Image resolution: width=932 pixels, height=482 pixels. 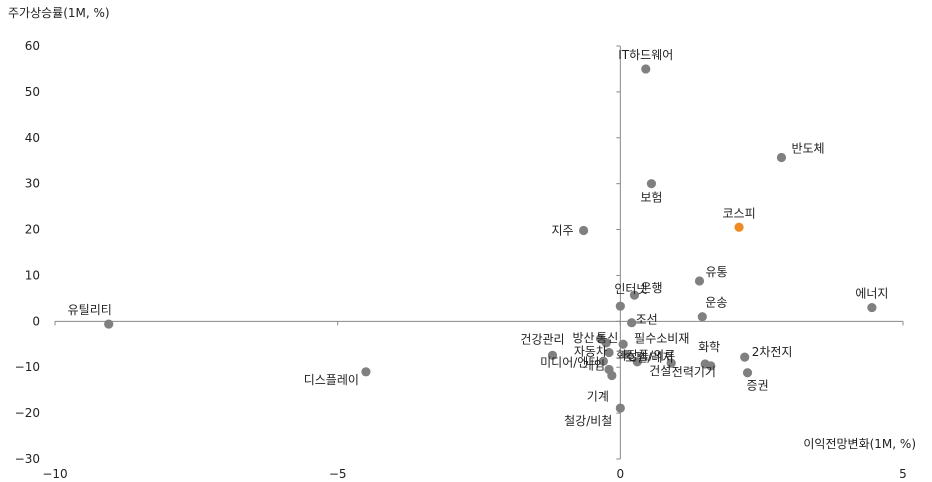 I want to click on y-tick-label: 10, so click(x=32, y=275).